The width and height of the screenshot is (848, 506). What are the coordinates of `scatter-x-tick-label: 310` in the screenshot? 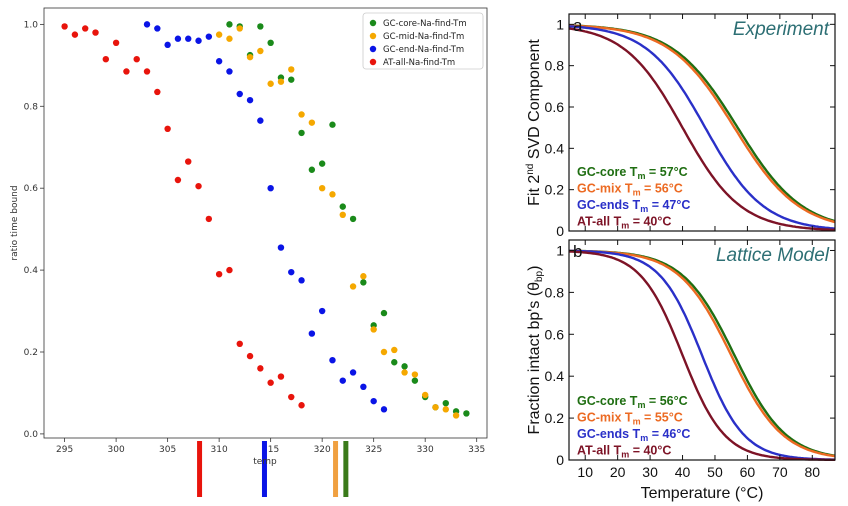 It's located at (219, 450).